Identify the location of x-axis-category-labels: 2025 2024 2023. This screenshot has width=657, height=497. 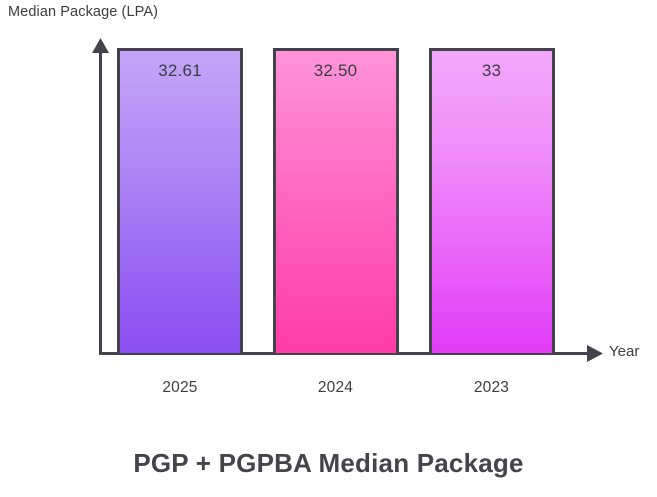
(336, 388).